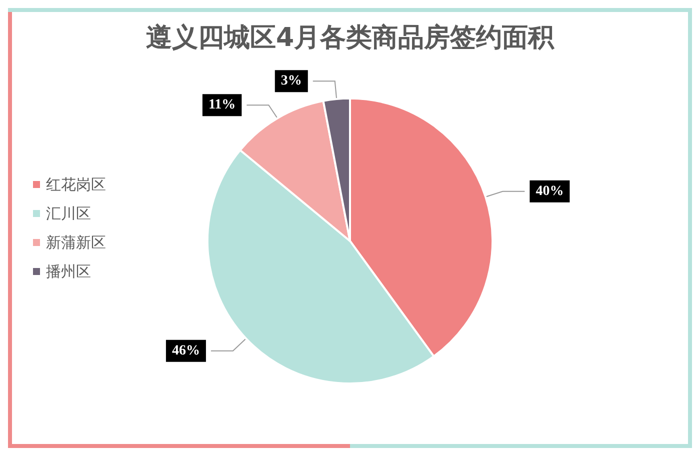  What do you see at coordinates (68, 213) in the screenshot?
I see `legend-label: 汇川区` at bounding box center [68, 213].